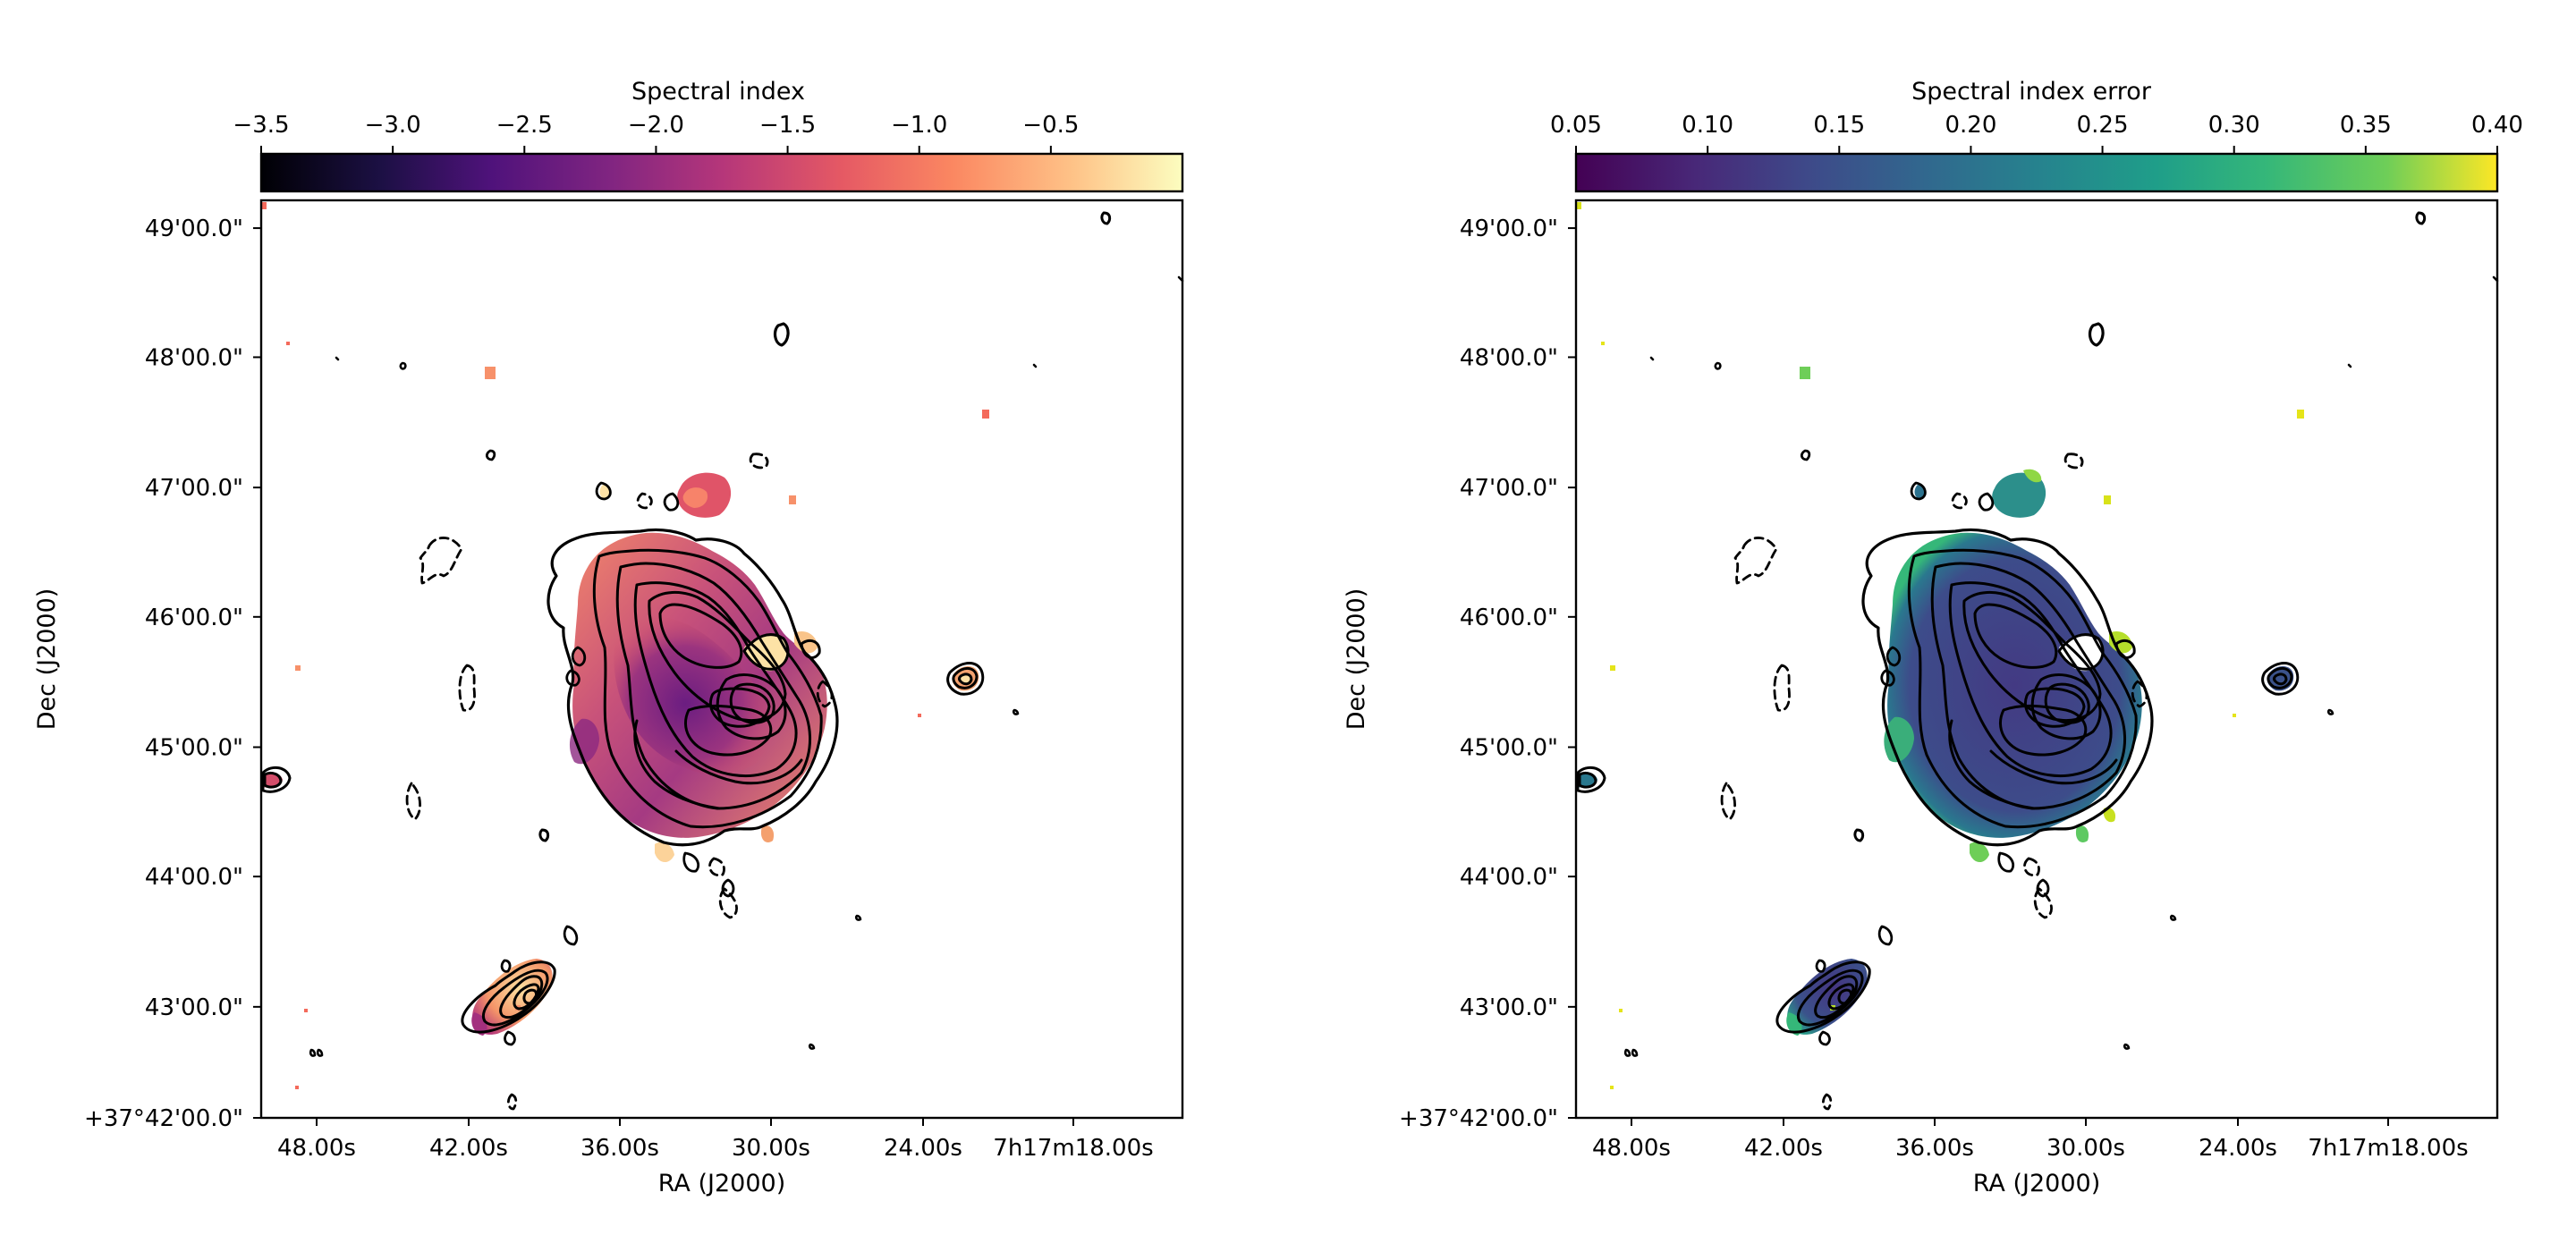 Image resolution: width=2576 pixels, height=1252 pixels. I want to click on left-east-source-core, so click(966, 678).